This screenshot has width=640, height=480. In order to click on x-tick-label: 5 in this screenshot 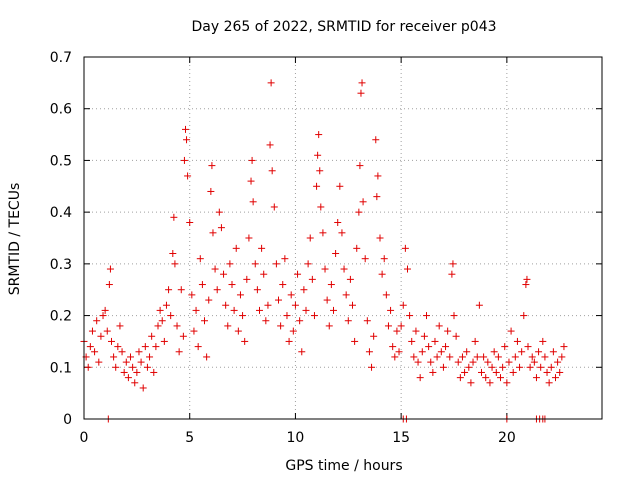, I will do `click(189, 438)`.